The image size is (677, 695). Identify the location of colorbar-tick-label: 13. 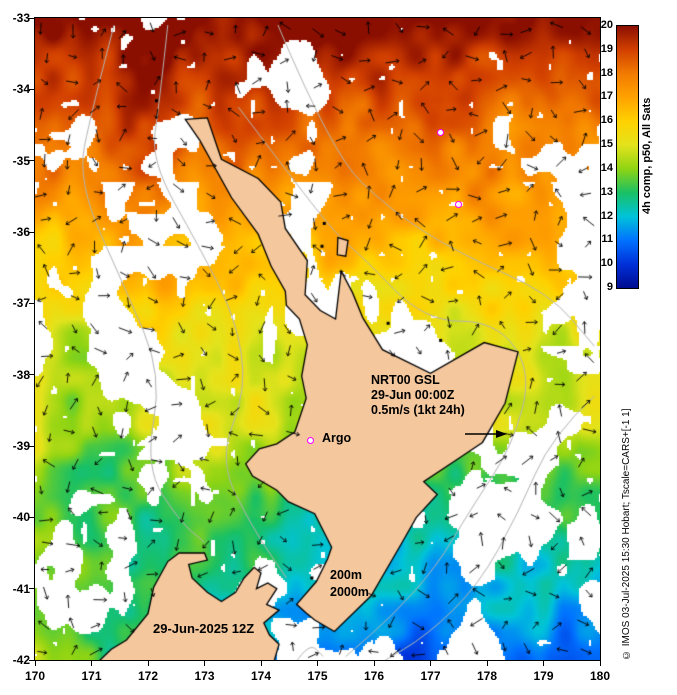
(606, 191).